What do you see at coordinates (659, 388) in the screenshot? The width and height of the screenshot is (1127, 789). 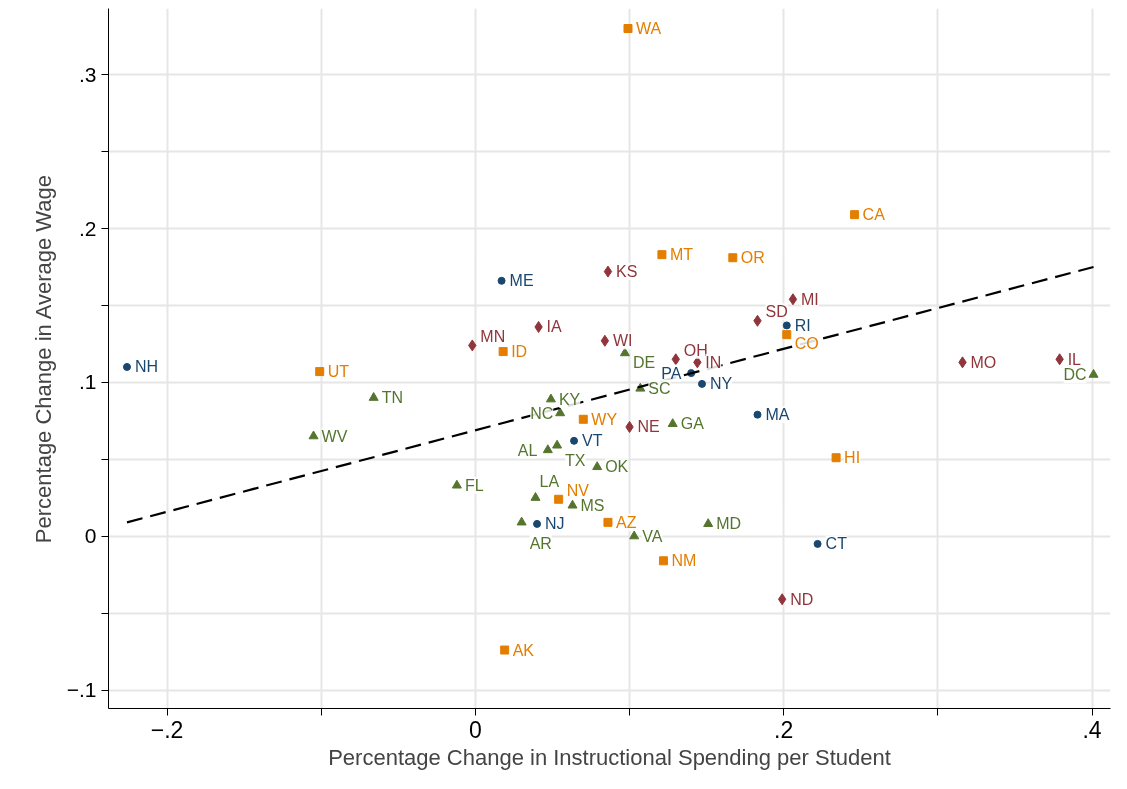 I see `series-label: SC` at bounding box center [659, 388].